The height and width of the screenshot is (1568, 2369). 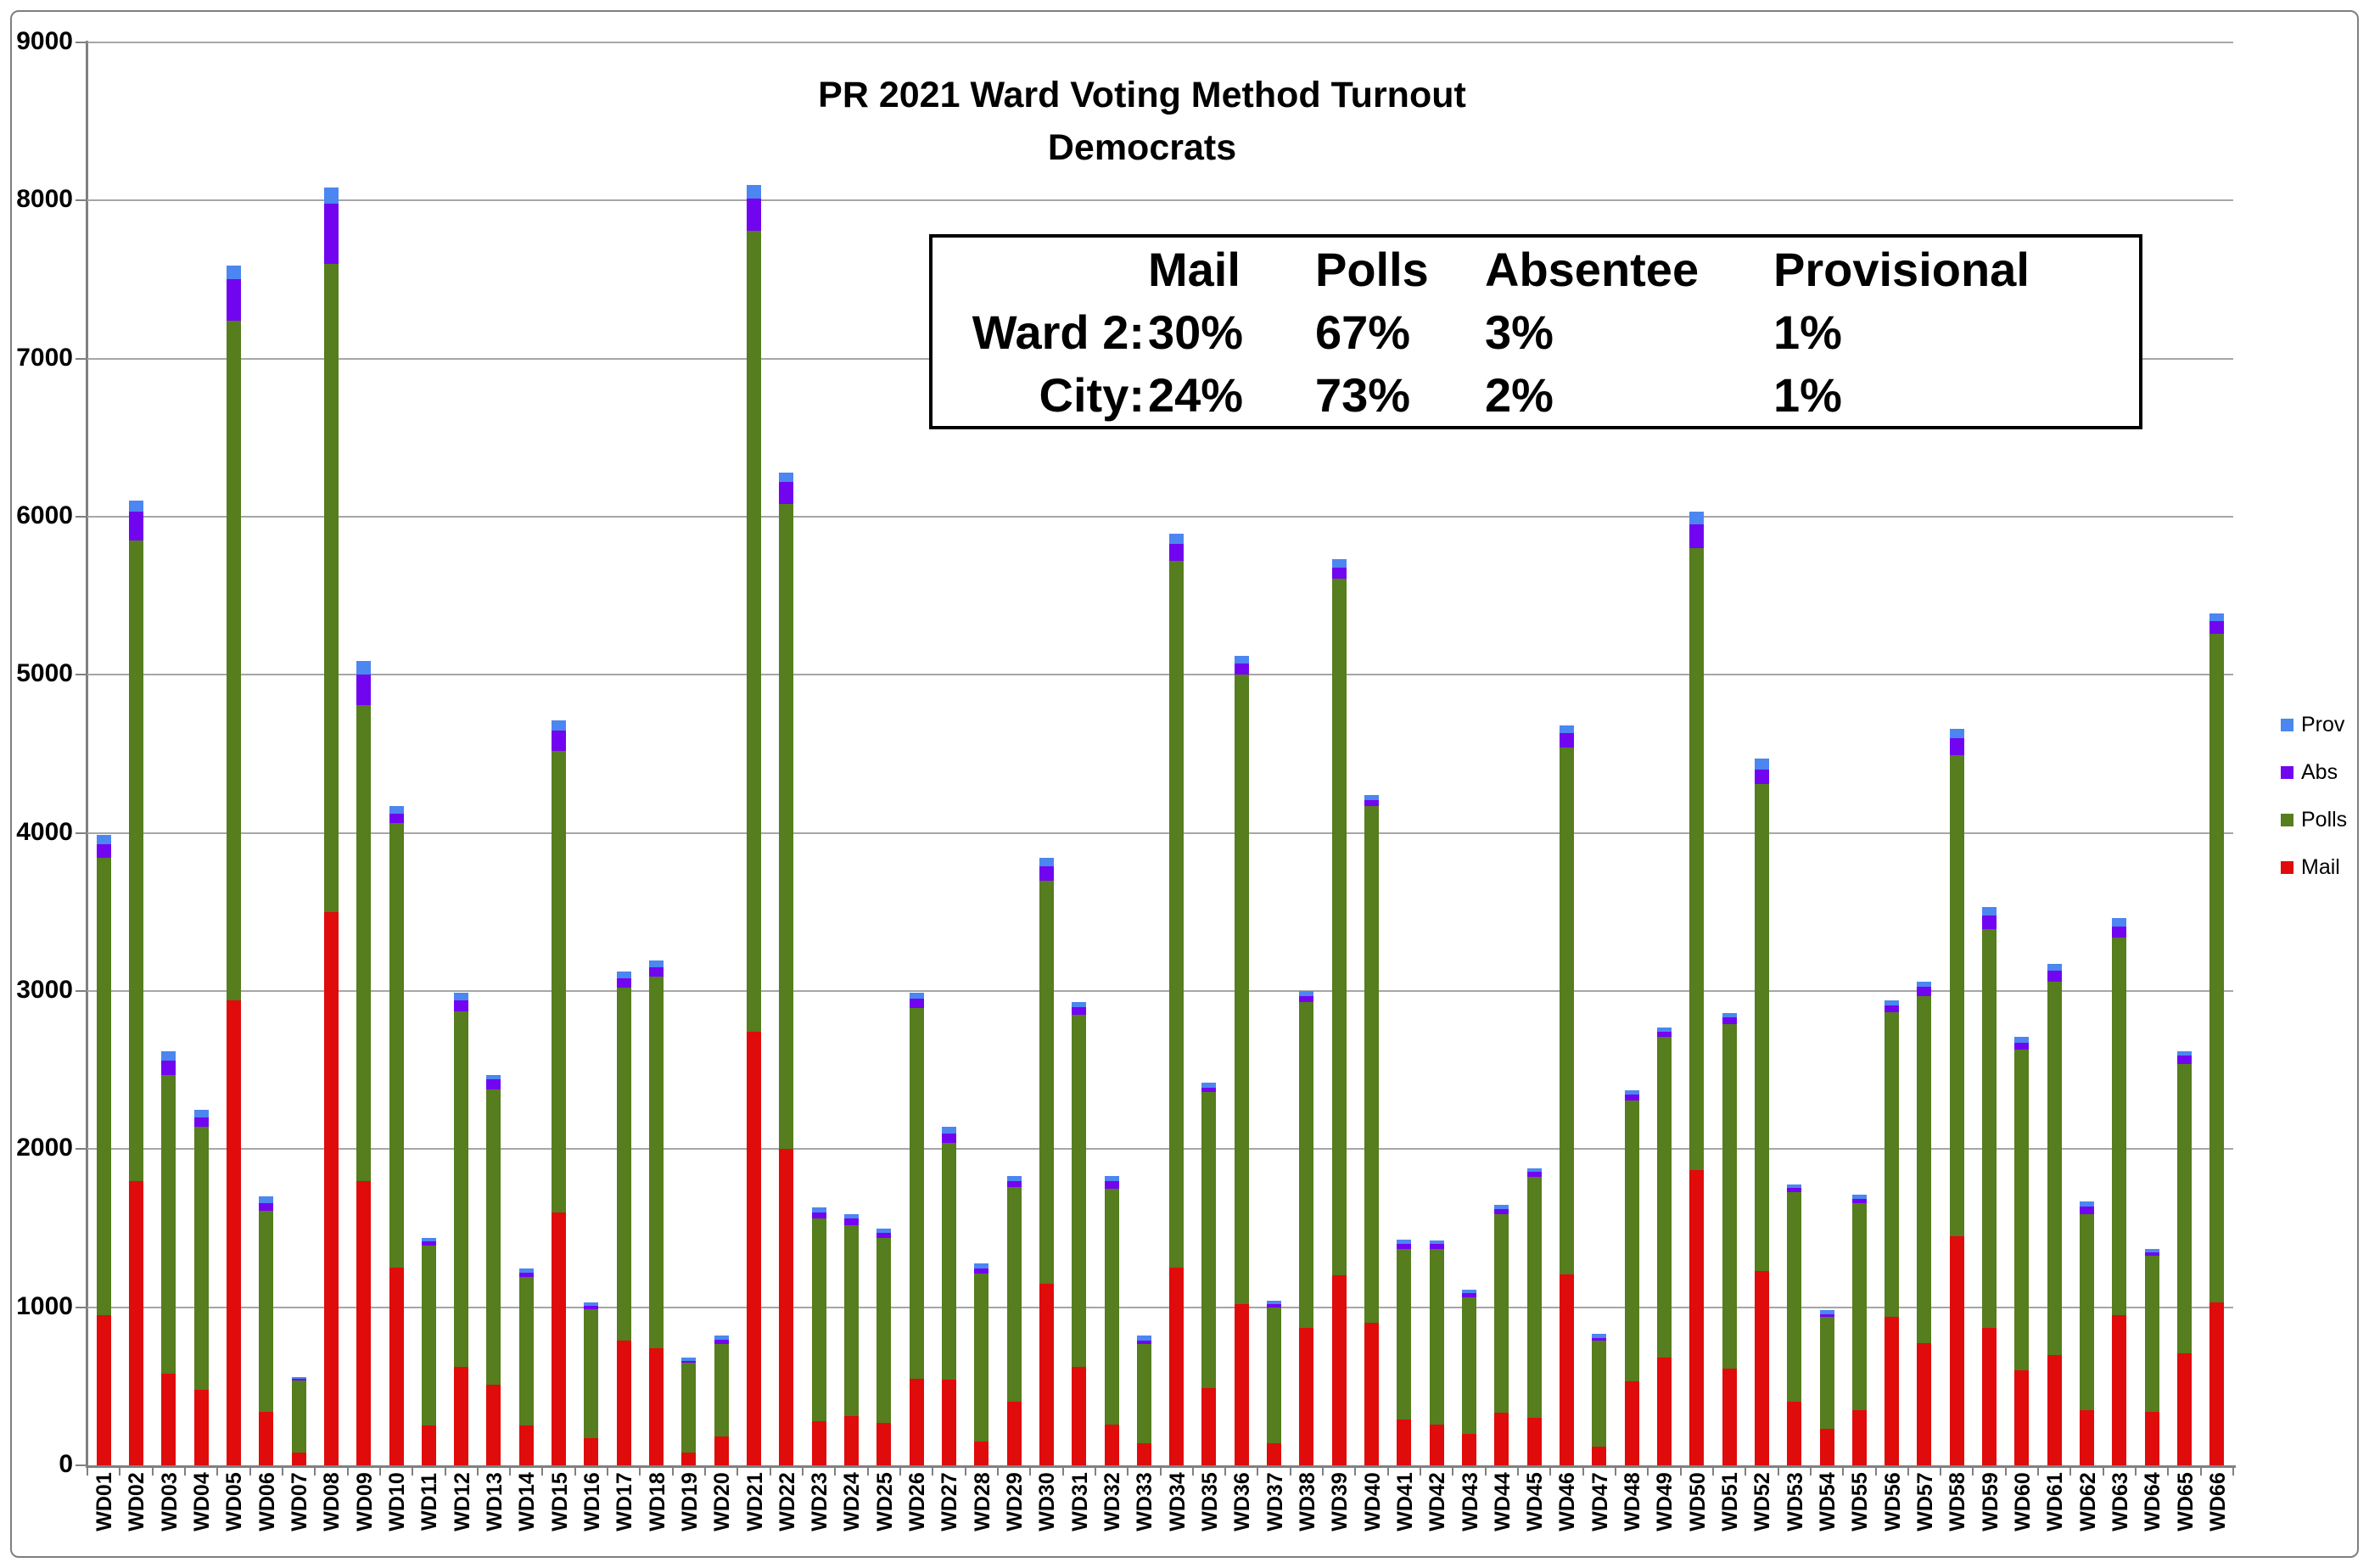 What do you see at coordinates (1469, 1377) in the screenshot?
I see `bar-WD43` at bounding box center [1469, 1377].